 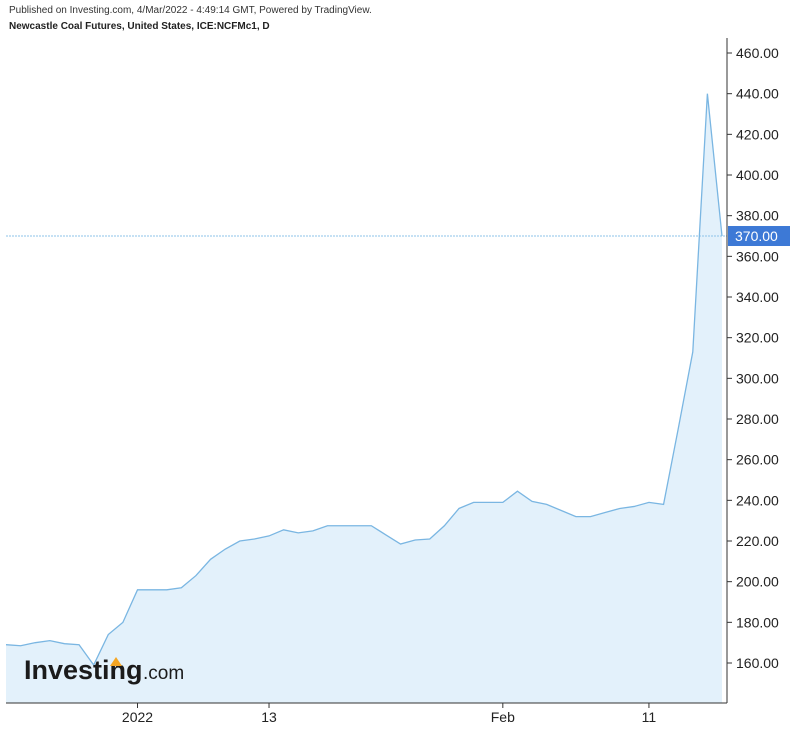 I want to click on y-tick-label: 200.00, so click(x=757, y=582).